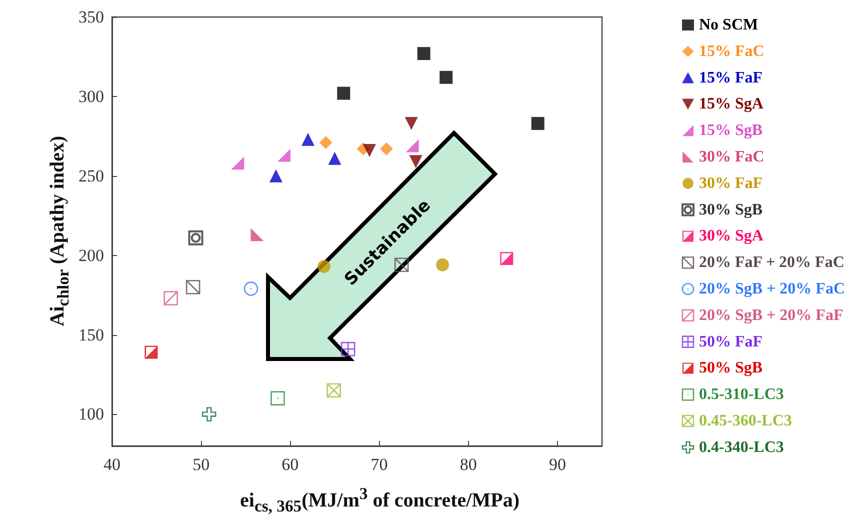  What do you see at coordinates (728, 25) in the screenshot?
I see `legend-label: No SCM` at bounding box center [728, 25].